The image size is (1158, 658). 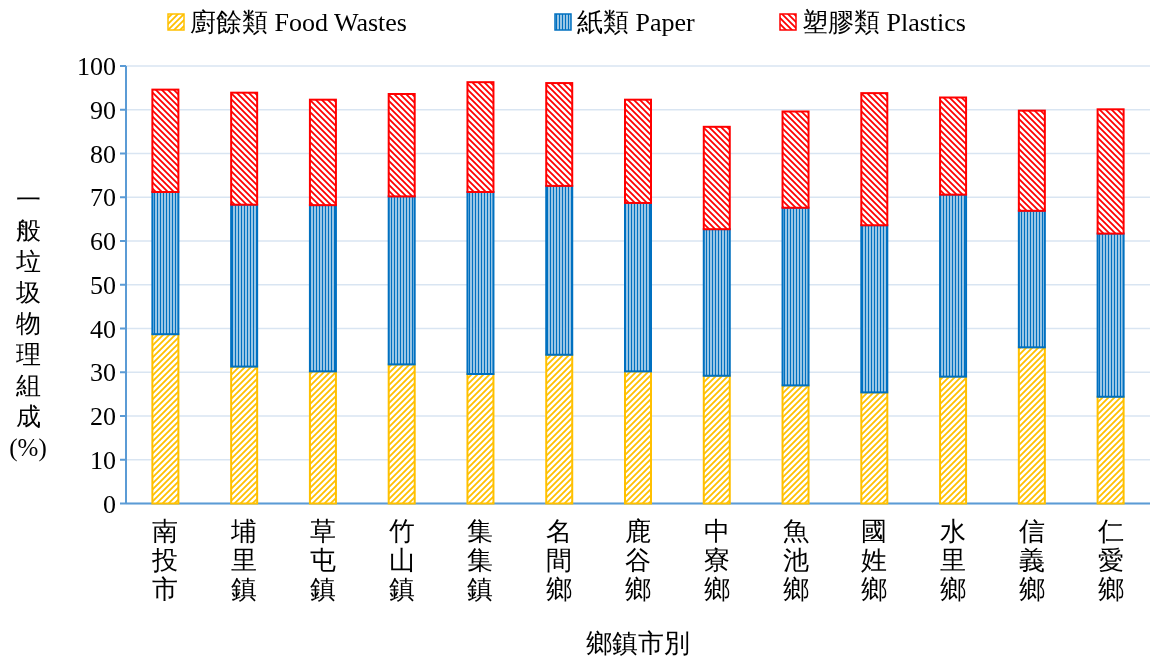 What do you see at coordinates (1031, 560) in the screenshot?
I see `x-tick-label: 信義鄉` at bounding box center [1031, 560].